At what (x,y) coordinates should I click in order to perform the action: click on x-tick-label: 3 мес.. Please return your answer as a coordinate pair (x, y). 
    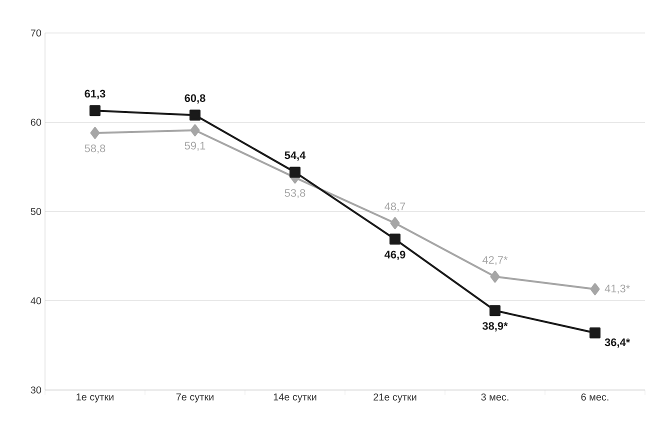
    Looking at the image, I should click on (494, 397).